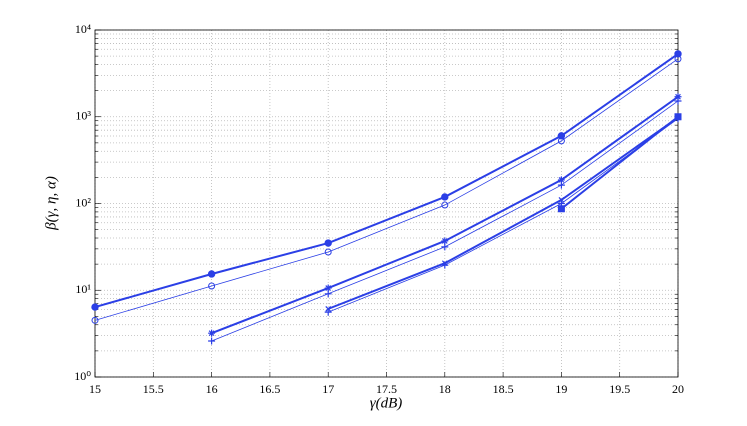 The width and height of the screenshot is (747, 426). What do you see at coordinates (153, 389) in the screenshot?
I see `x-tick-label: 15.5` at bounding box center [153, 389].